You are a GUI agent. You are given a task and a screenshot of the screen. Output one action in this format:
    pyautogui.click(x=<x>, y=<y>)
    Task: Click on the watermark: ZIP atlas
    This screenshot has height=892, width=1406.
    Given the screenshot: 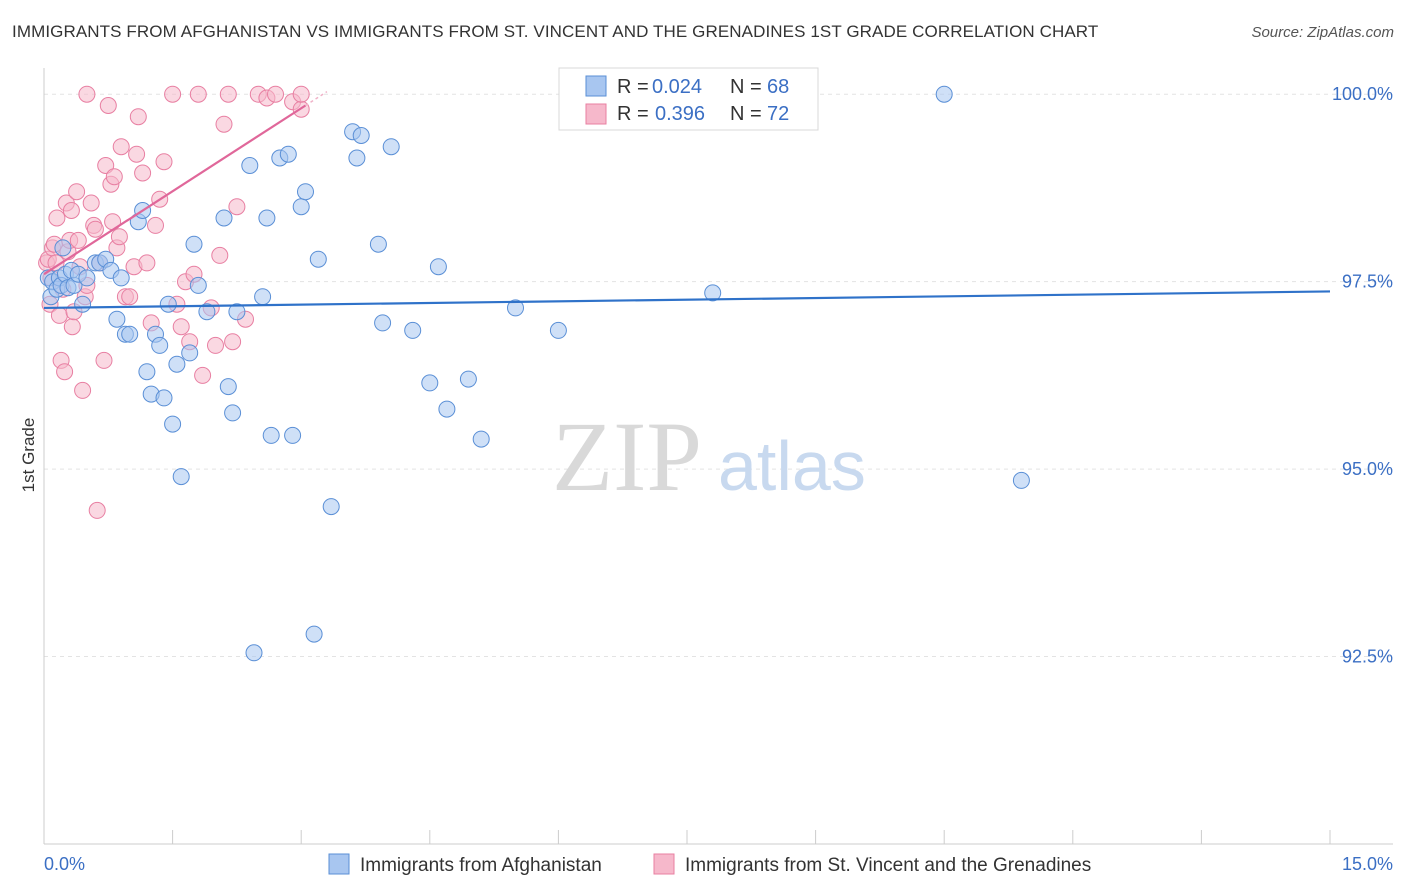 What is the action you would take?
    pyautogui.click(x=709, y=456)
    